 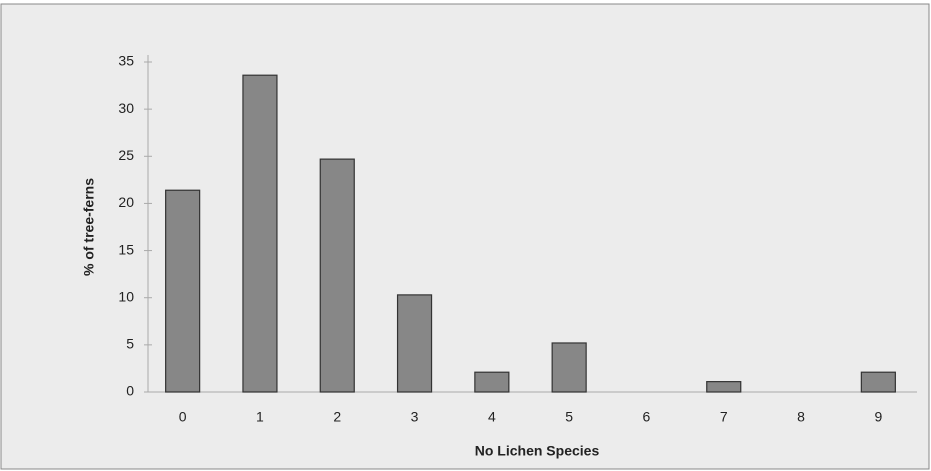 What do you see at coordinates (126, 108) in the screenshot?
I see `y-tick-label: 30` at bounding box center [126, 108].